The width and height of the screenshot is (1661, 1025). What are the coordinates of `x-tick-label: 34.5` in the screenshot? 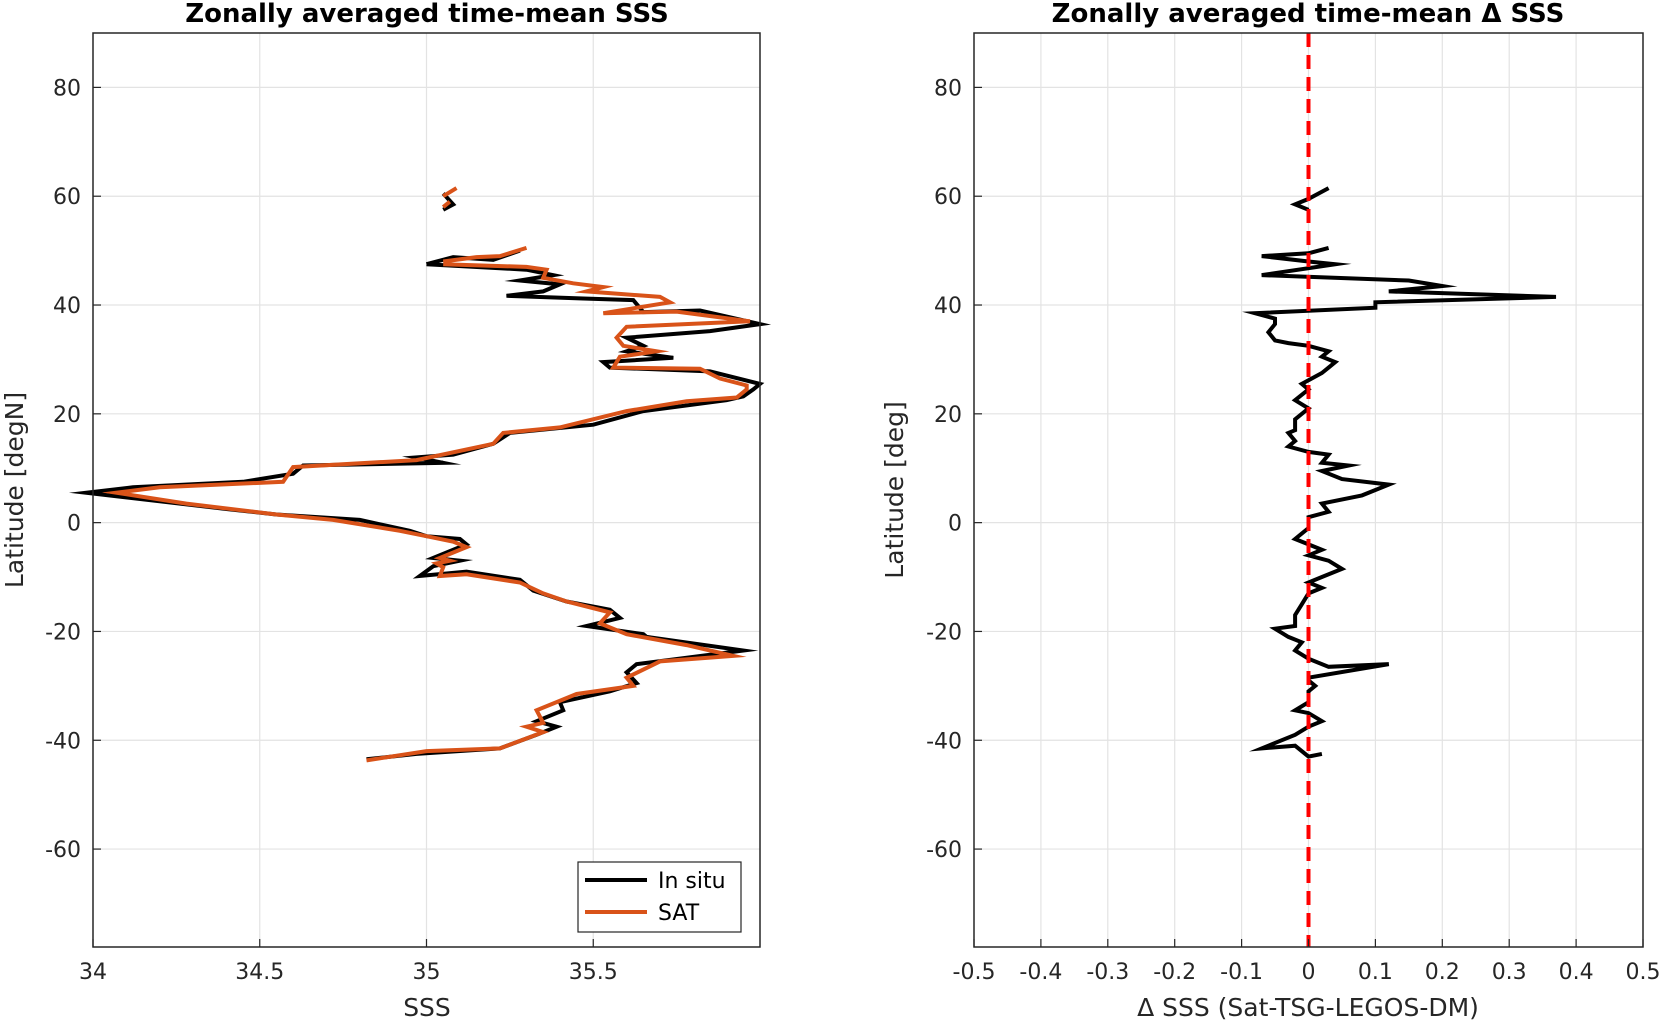 It's located at (259, 972).